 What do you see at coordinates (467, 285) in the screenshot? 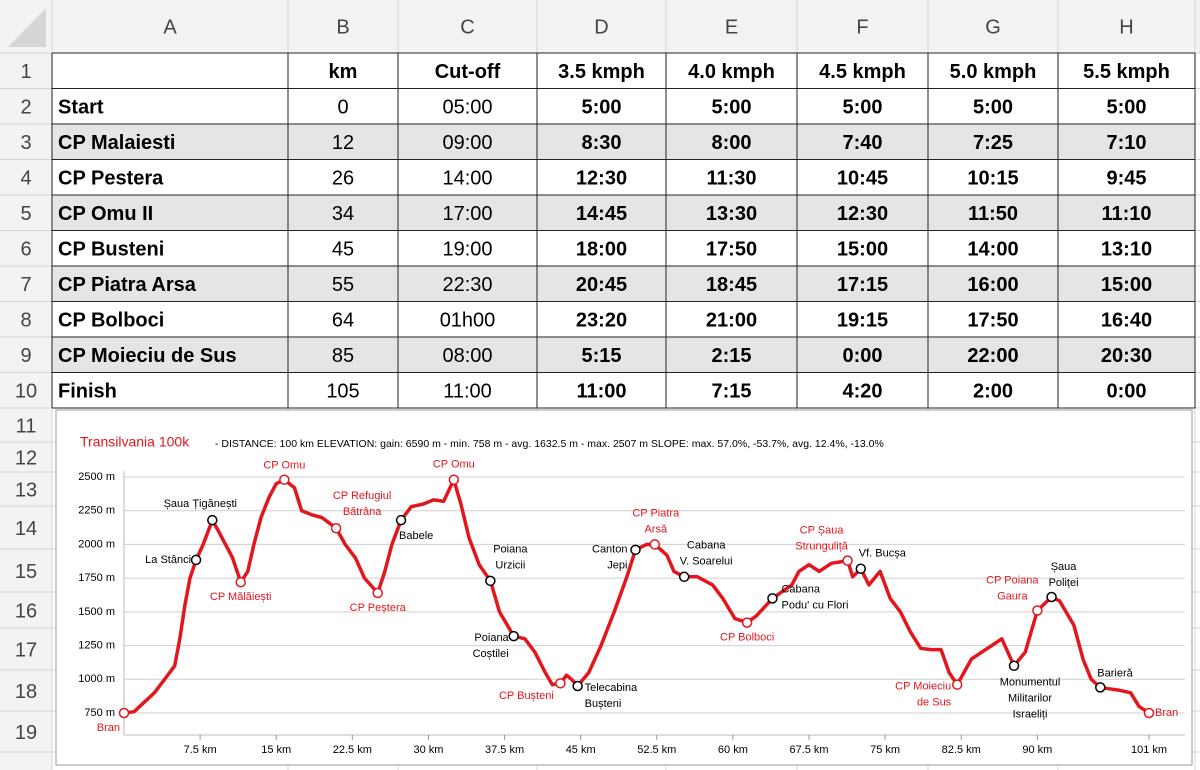
I see `table-cell: 22:30` at bounding box center [467, 285].